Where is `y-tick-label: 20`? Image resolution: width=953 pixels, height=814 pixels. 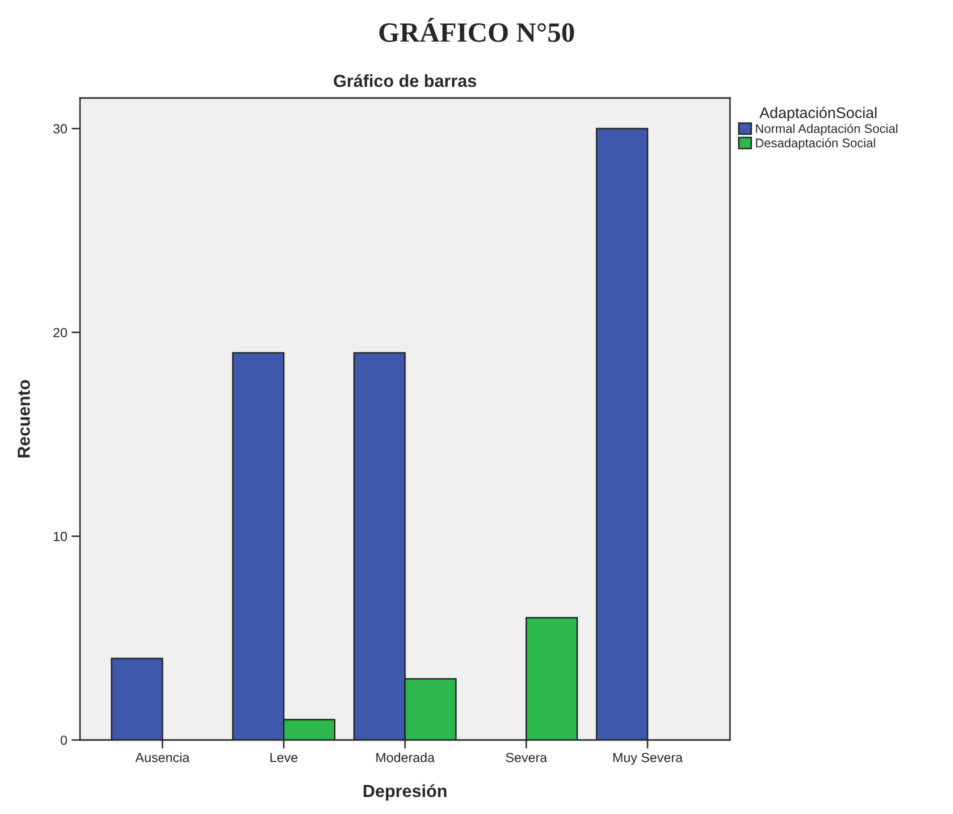
y-tick-label: 20 is located at coordinates (60, 333).